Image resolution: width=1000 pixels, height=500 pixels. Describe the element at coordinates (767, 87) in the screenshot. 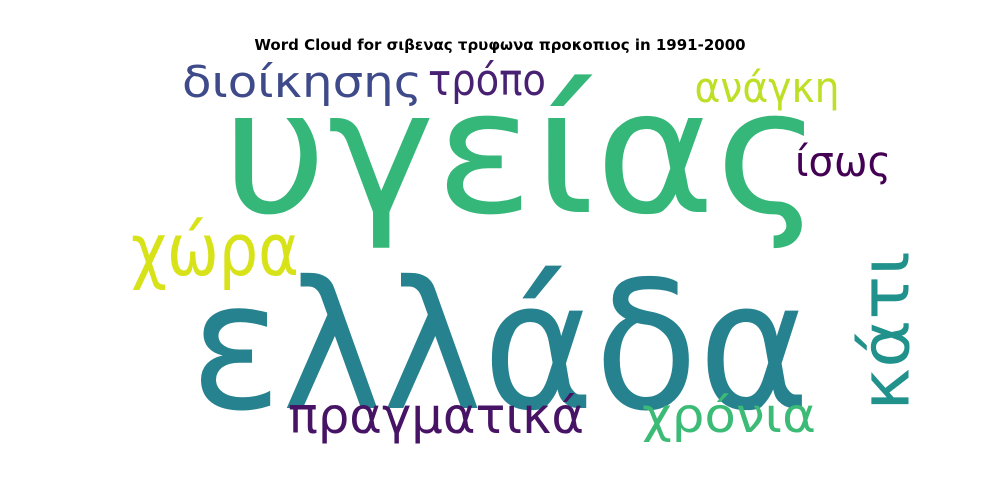

I see `word-5: ανάγκη` at that location.